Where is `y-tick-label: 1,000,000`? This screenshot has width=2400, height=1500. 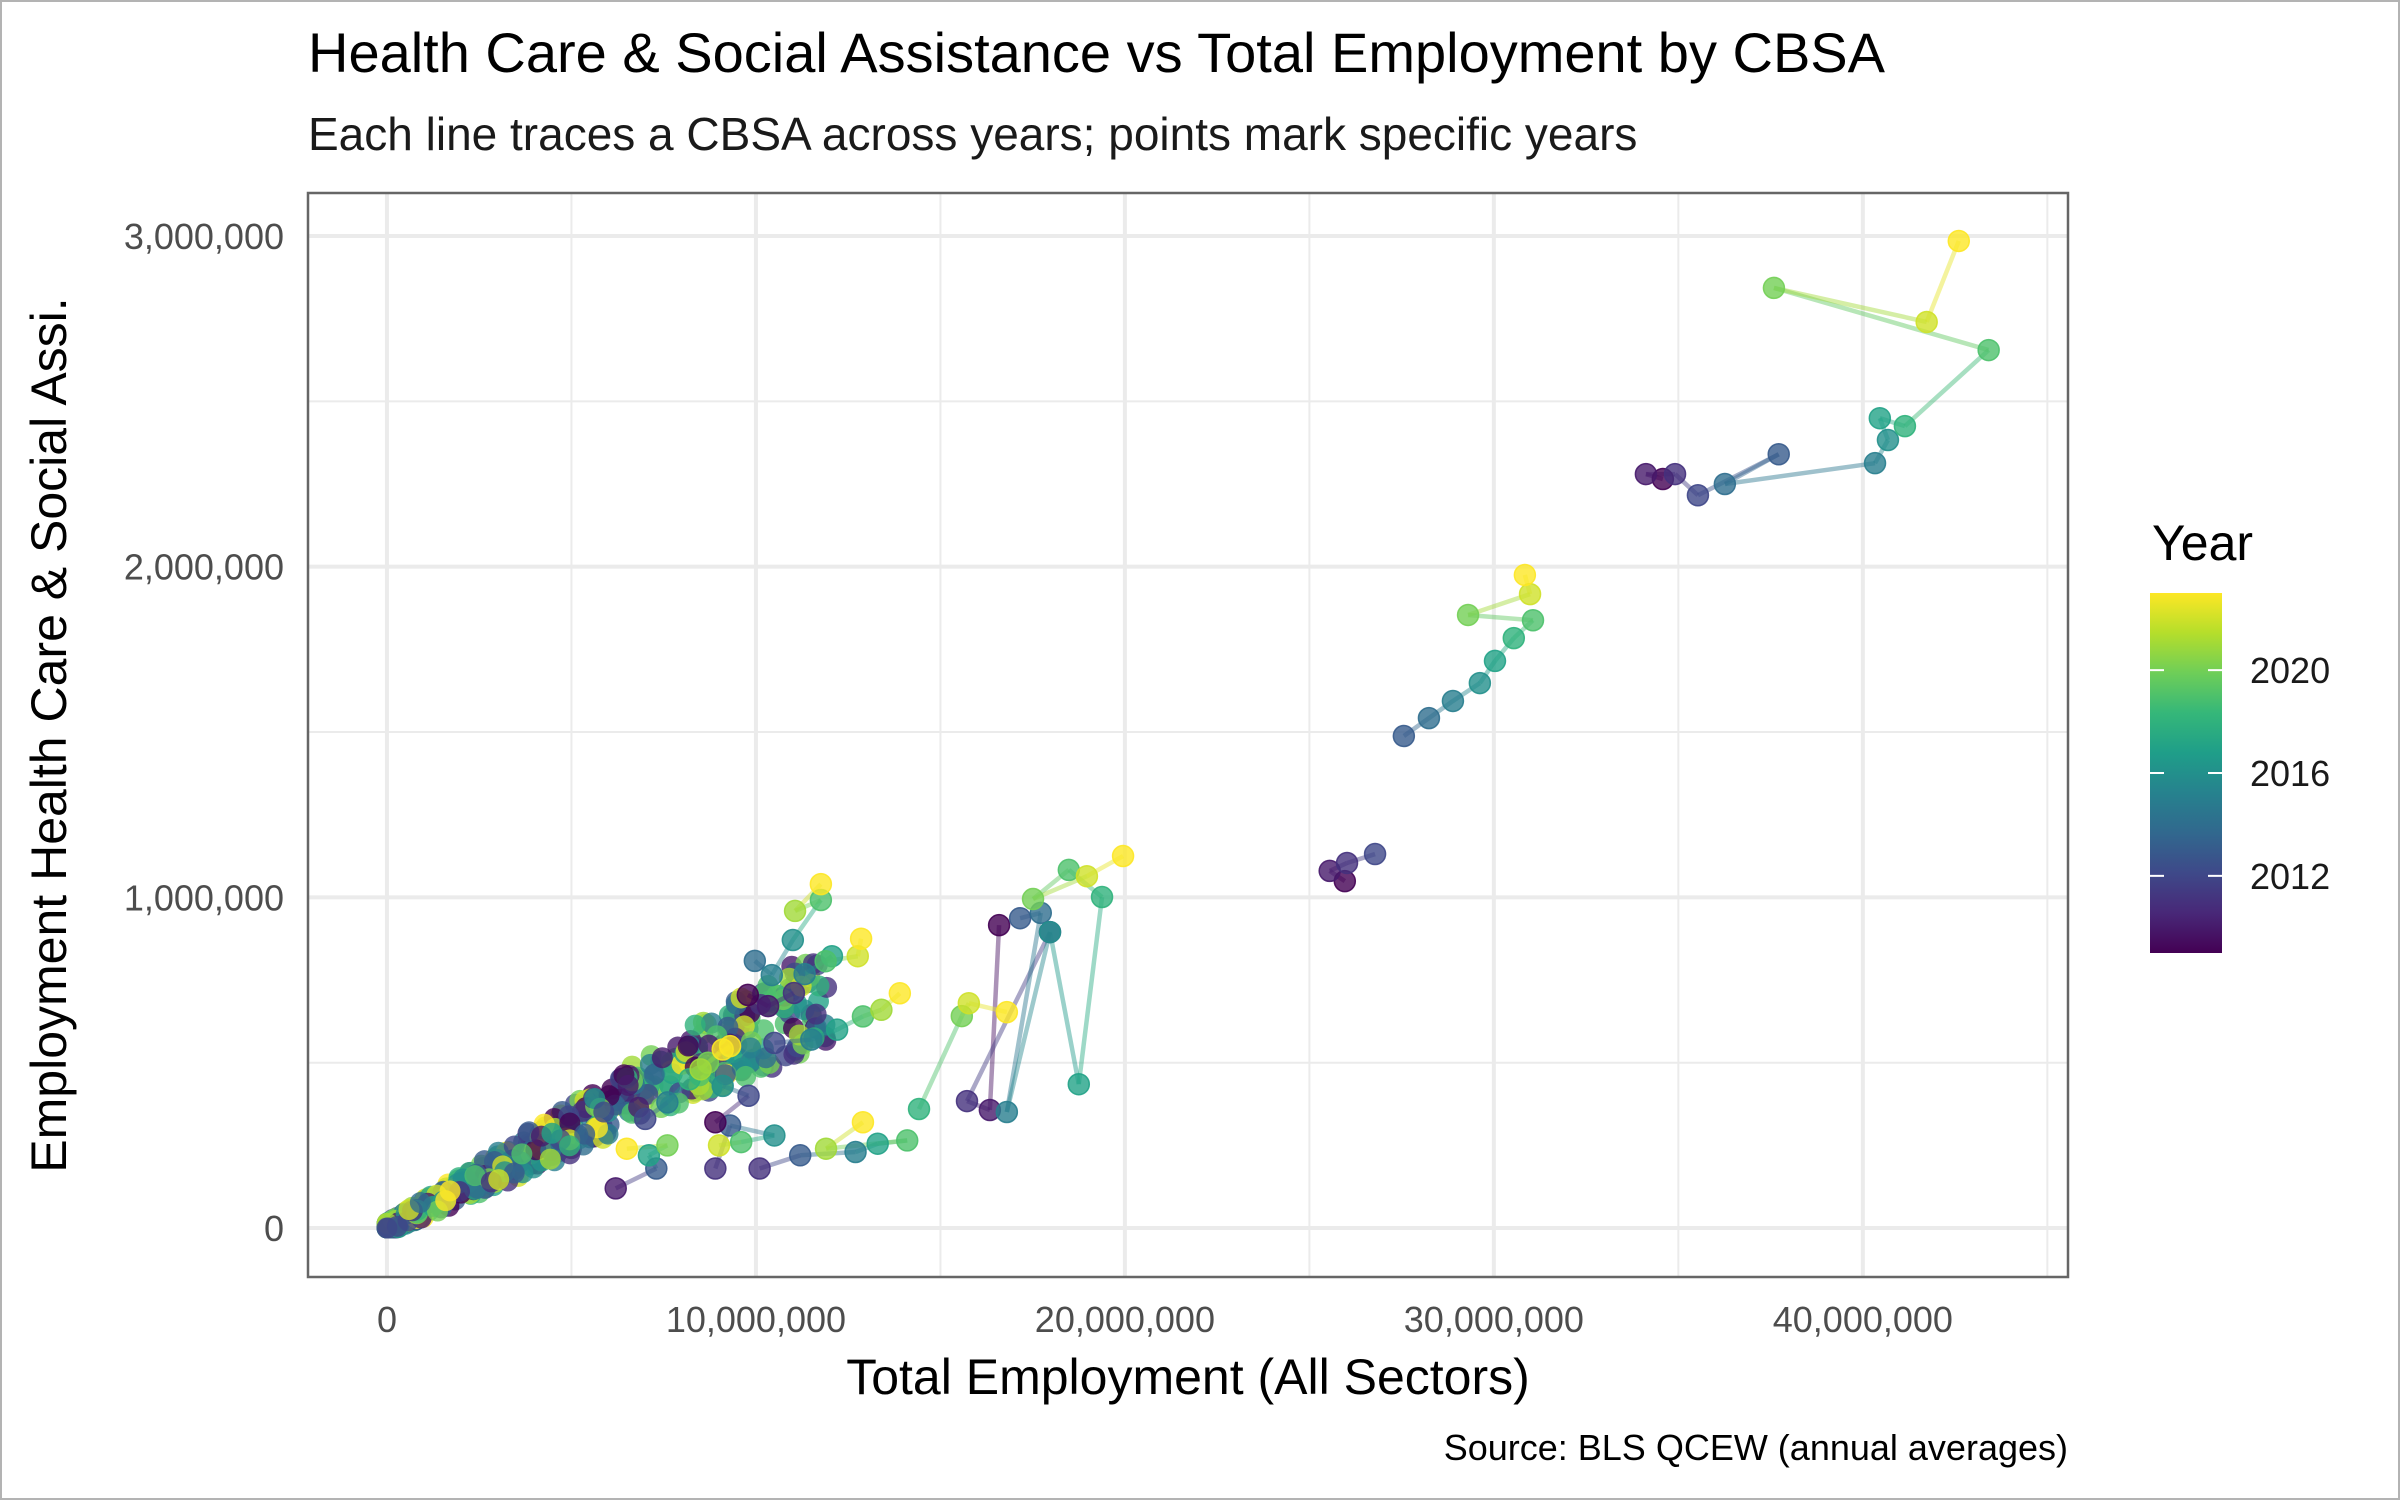 y-tick-label: 1,000,000 is located at coordinates (204, 897).